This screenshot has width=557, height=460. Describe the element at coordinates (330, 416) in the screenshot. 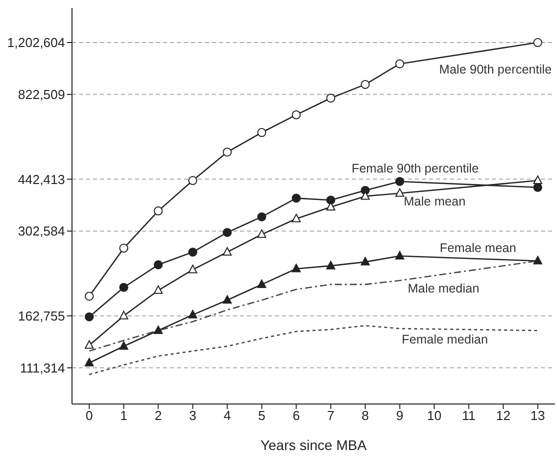

I see `x-tick-label: 7` at that location.